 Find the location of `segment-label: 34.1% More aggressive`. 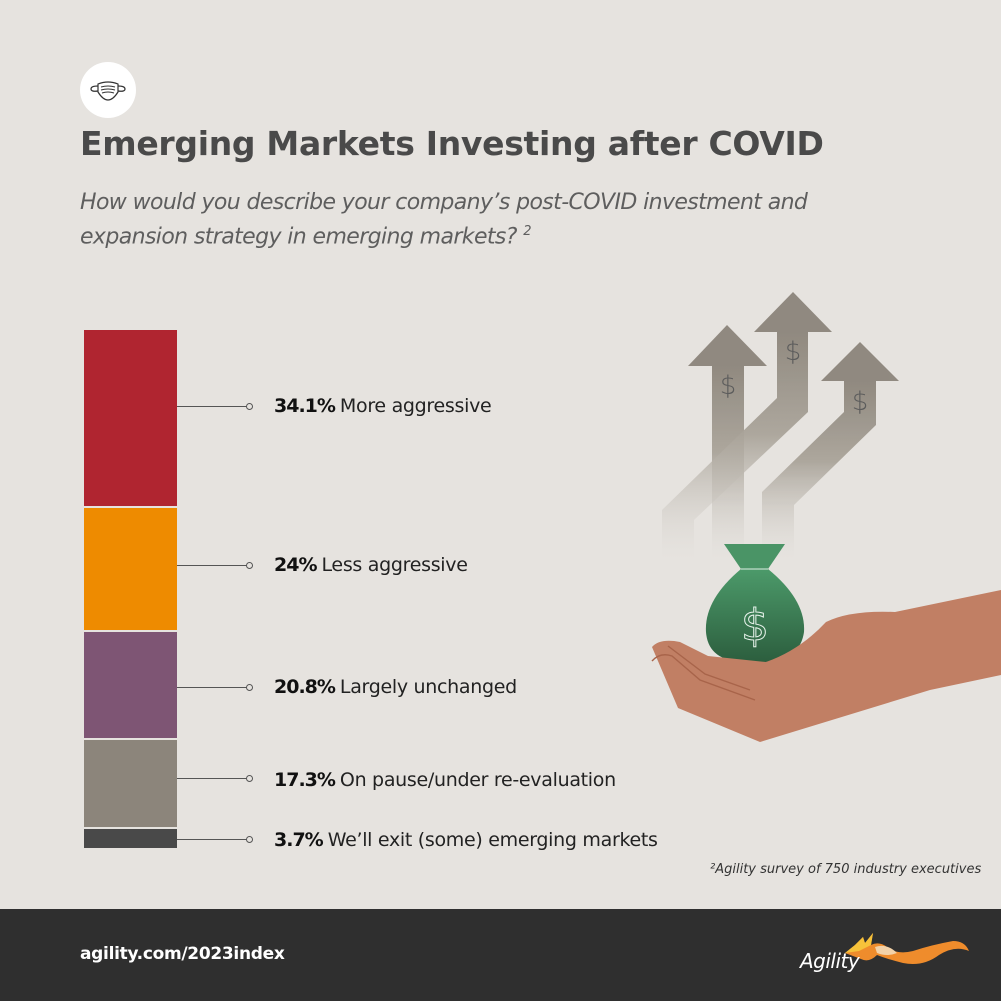

segment-label: 34.1% More aggressive is located at coordinates (383, 406).